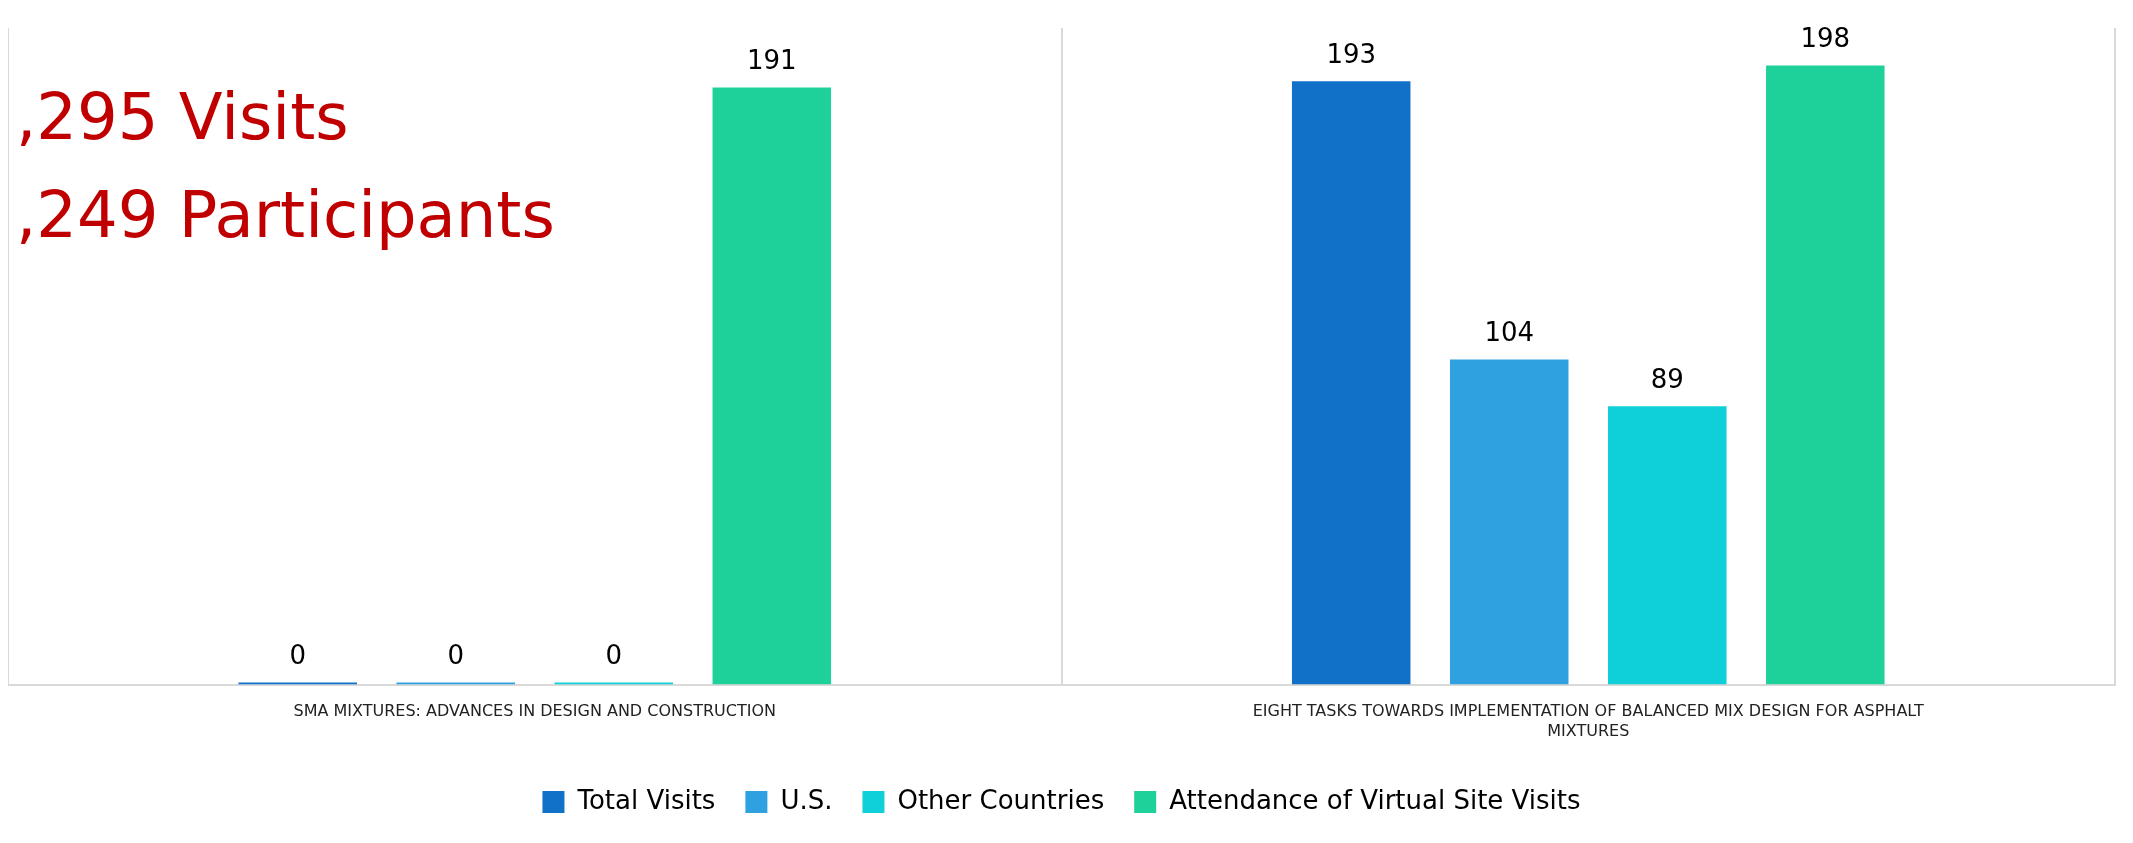 This screenshot has height=843, width=2133. What do you see at coordinates (1667, 379) in the screenshot?
I see `data-label: 89` at bounding box center [1667, 379].